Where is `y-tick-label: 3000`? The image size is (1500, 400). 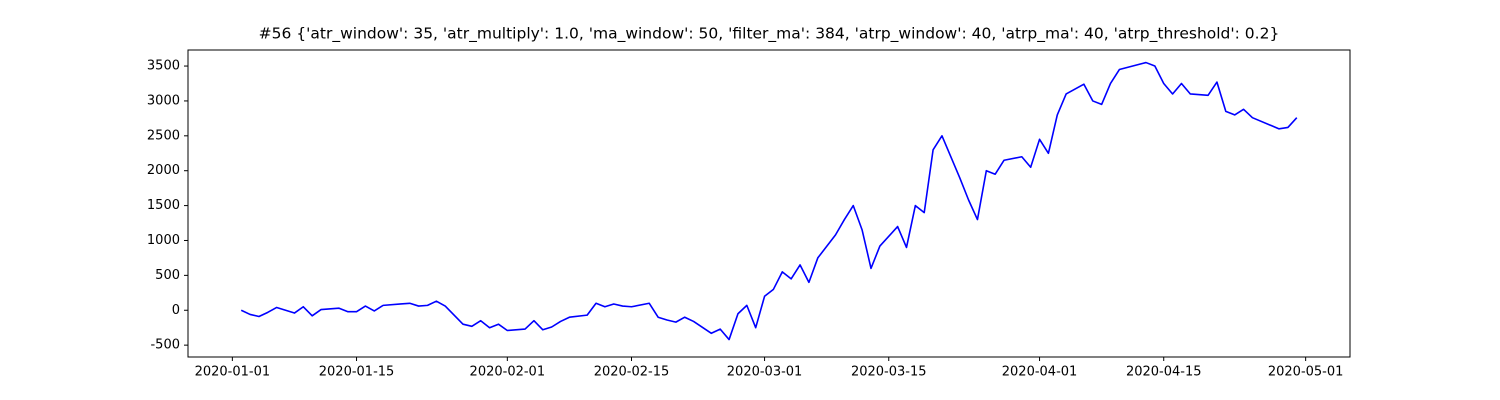
y-tick-label: 3000 is located at coordinates (163, 100).